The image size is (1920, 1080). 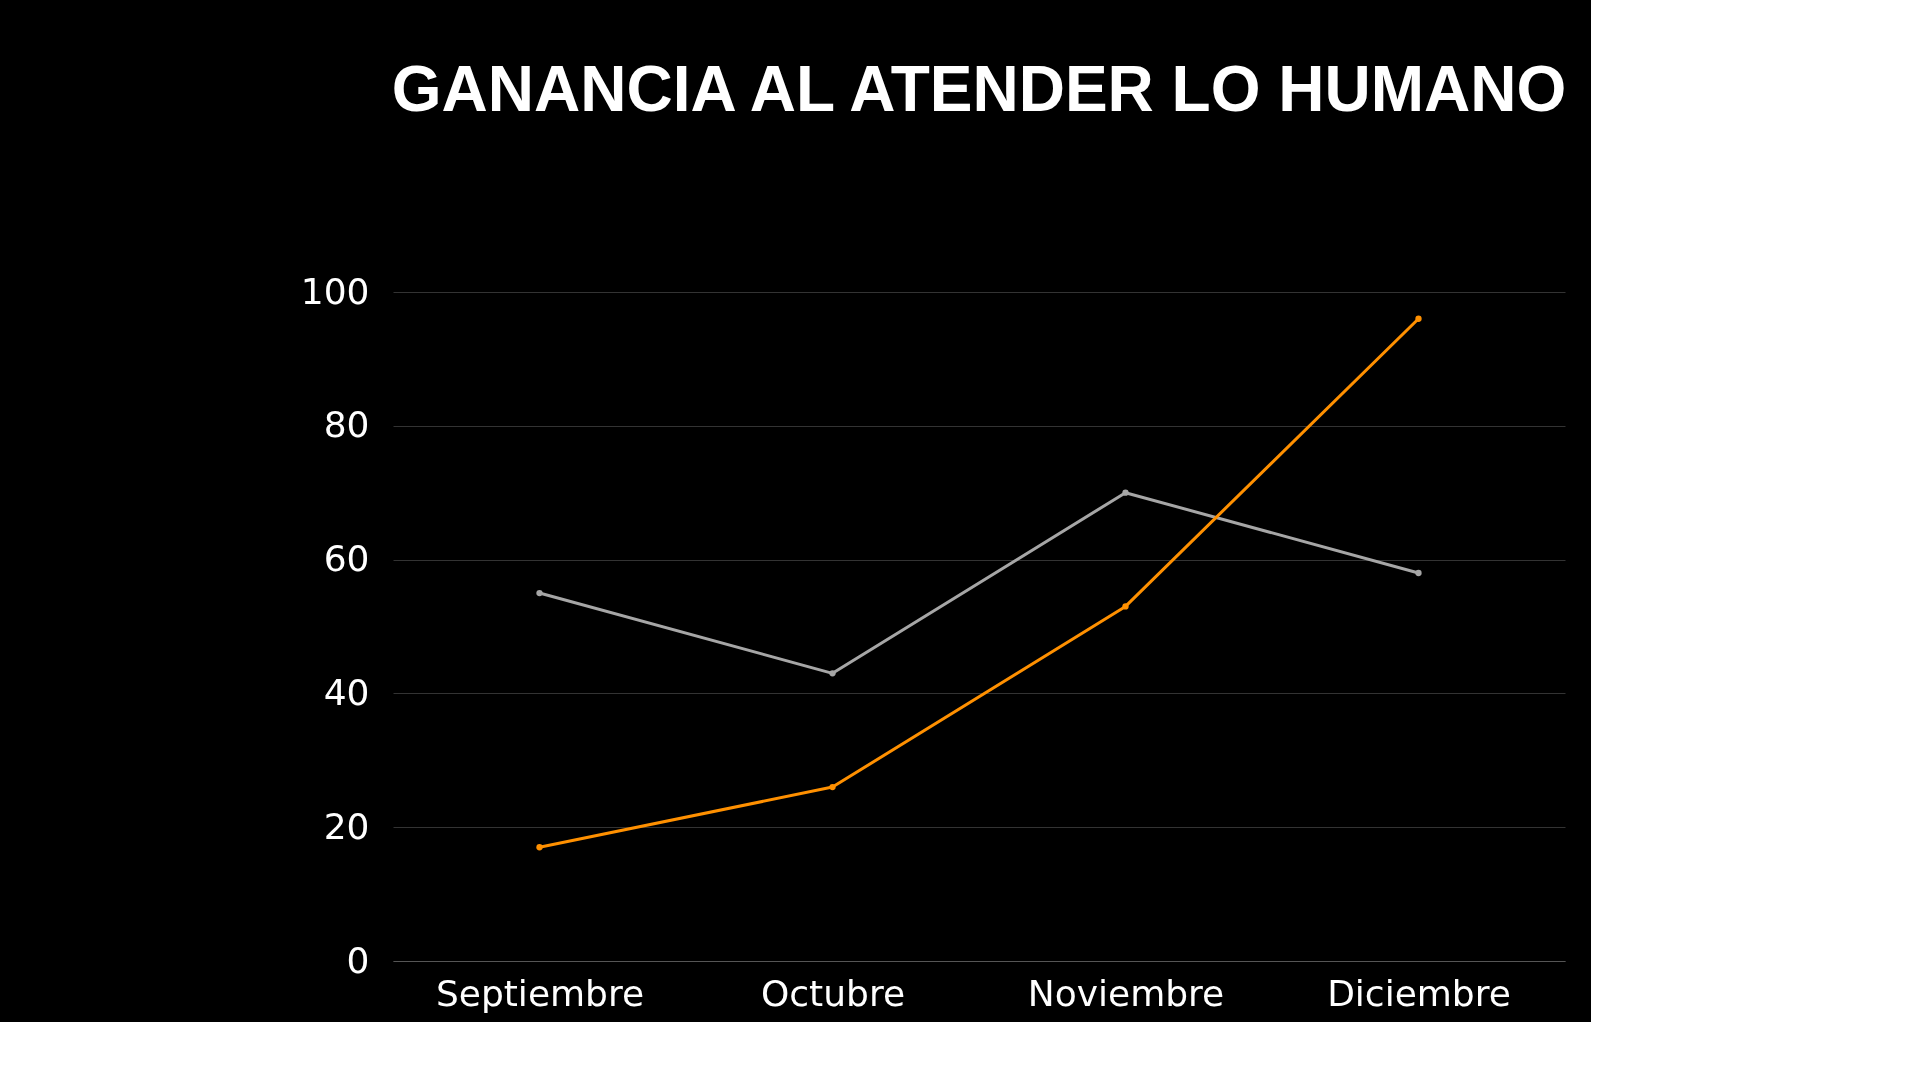 I want to click on y-tick-label: 60, so click(x=346, y=559).